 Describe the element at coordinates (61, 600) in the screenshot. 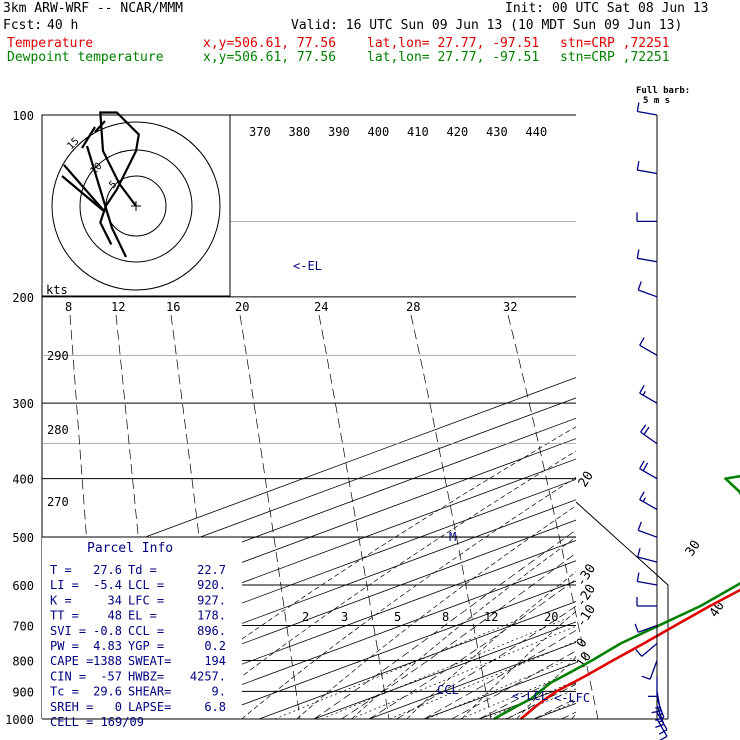

I see `parcel-param-name: K =` at that location.